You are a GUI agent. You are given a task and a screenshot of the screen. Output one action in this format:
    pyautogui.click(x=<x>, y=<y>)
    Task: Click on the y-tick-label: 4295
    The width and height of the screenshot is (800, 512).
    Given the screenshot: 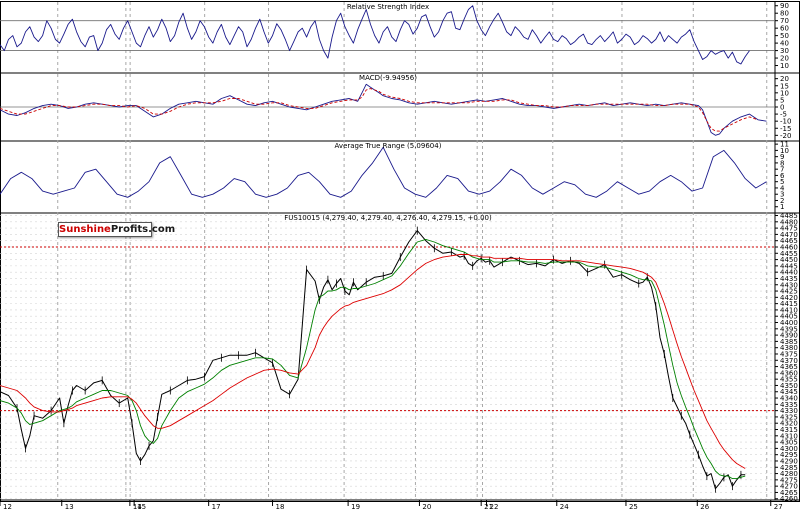 What is the action you would take?
    pyautogui.click(x=789, y=455)
    